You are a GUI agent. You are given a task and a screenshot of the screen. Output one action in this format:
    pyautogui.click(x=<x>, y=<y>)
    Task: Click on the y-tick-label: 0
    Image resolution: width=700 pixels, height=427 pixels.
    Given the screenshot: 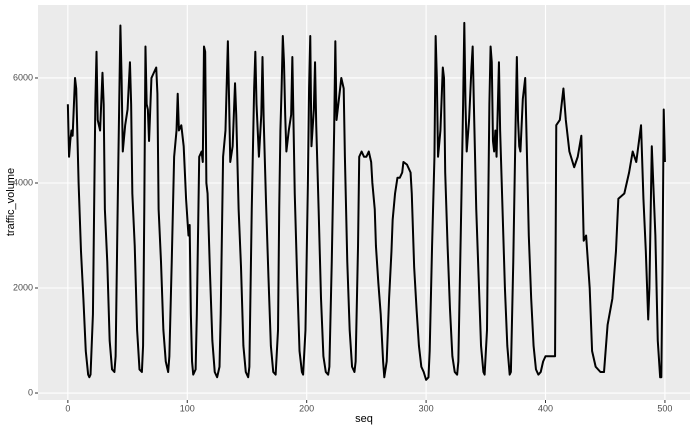 What is the action you would take?
    pyautogui.click(x=30, y=392)
    